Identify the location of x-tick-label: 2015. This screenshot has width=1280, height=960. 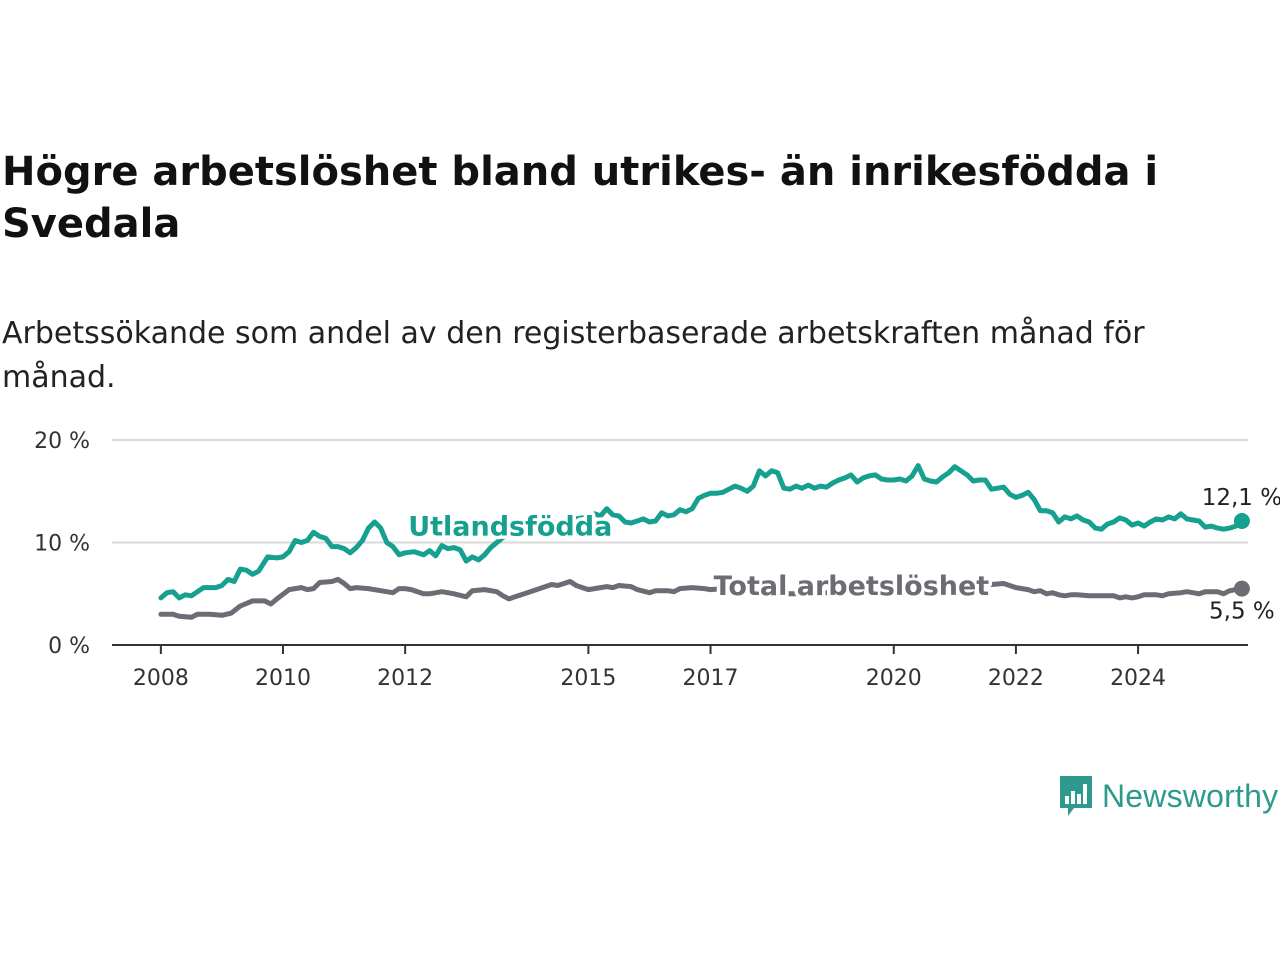
(588, 678).